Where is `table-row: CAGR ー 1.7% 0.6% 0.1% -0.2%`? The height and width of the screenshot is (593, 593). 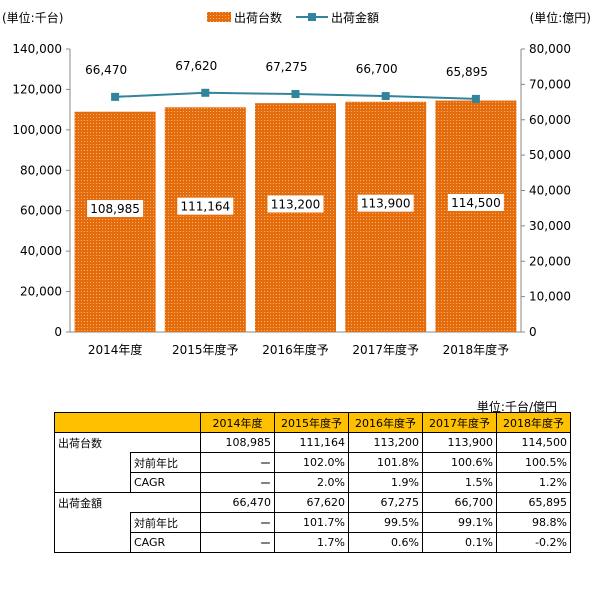
table-row: CAGR ー 1.7% 0.6% 0.1% -0.2% is located at coordinates (312, 542).